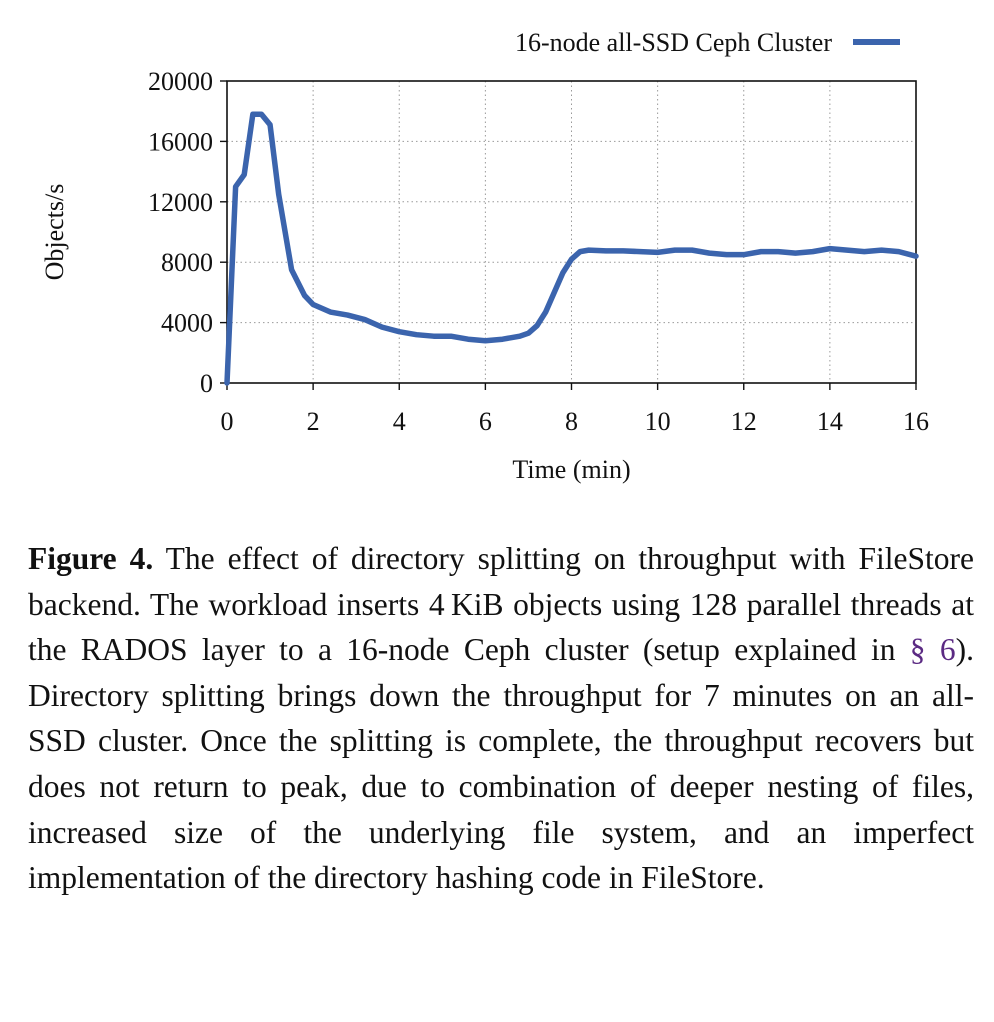  I want to click on x-tick-label-1: 2, so click(313, 421).